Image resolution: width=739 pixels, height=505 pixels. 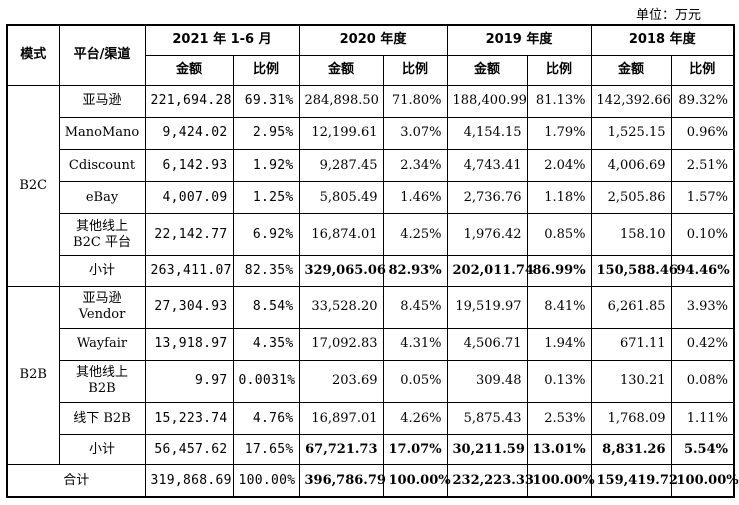 What do you see at coordinates (487, 133) in the screenshot?
I see `amount-cell: 4,154.15` at bounding box center [487, 133].